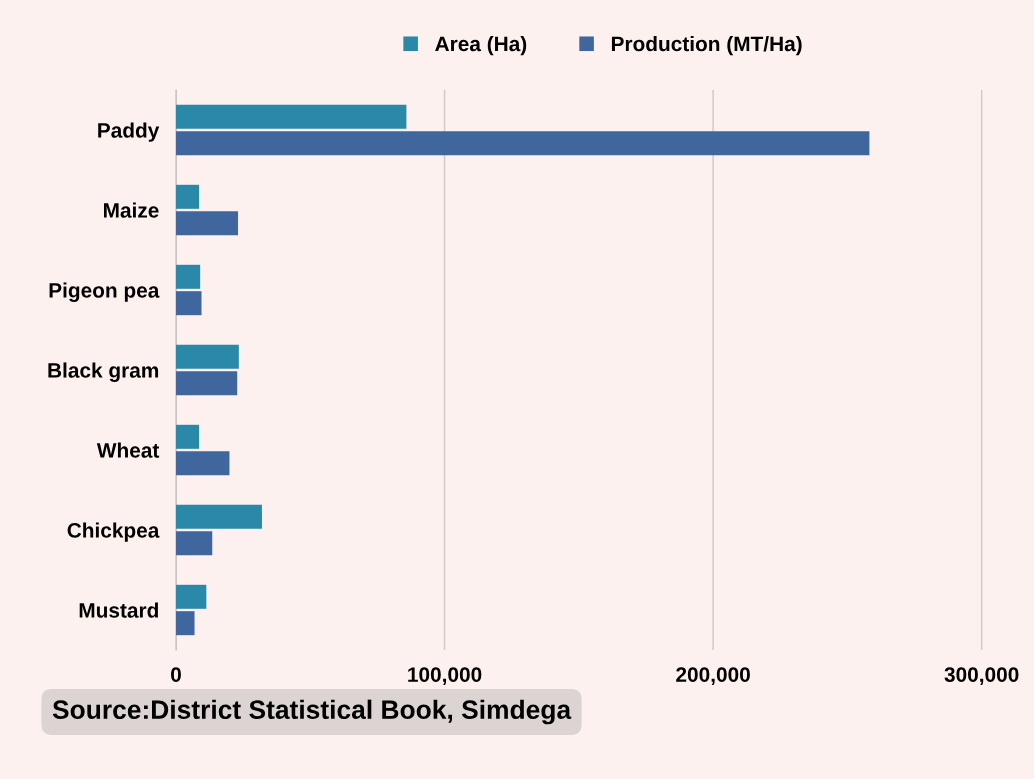  Describe the element at coordinates (713, 676) in the screenshot. I see `x-tick-label: 200,000` at that location.